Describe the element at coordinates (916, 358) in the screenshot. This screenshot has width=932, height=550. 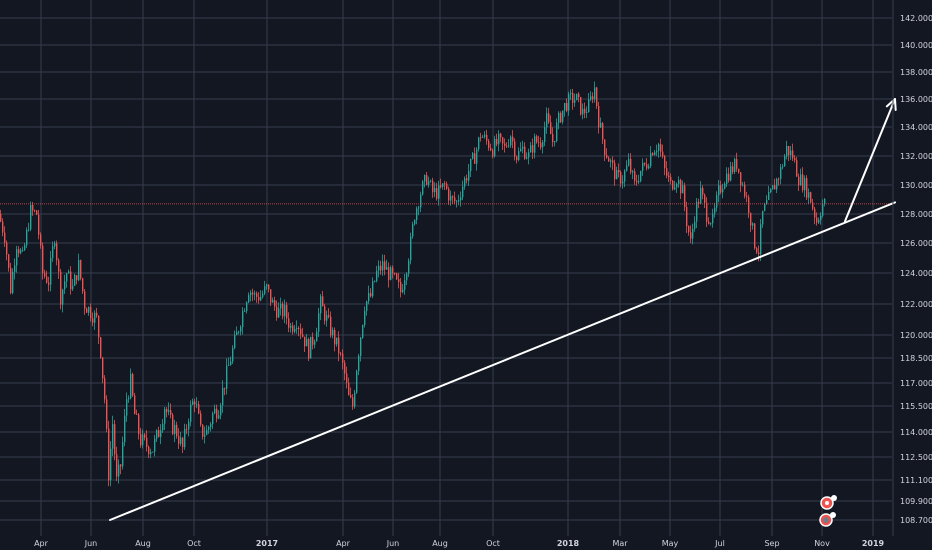
I see `y-tick-label: 118.500` at that location.